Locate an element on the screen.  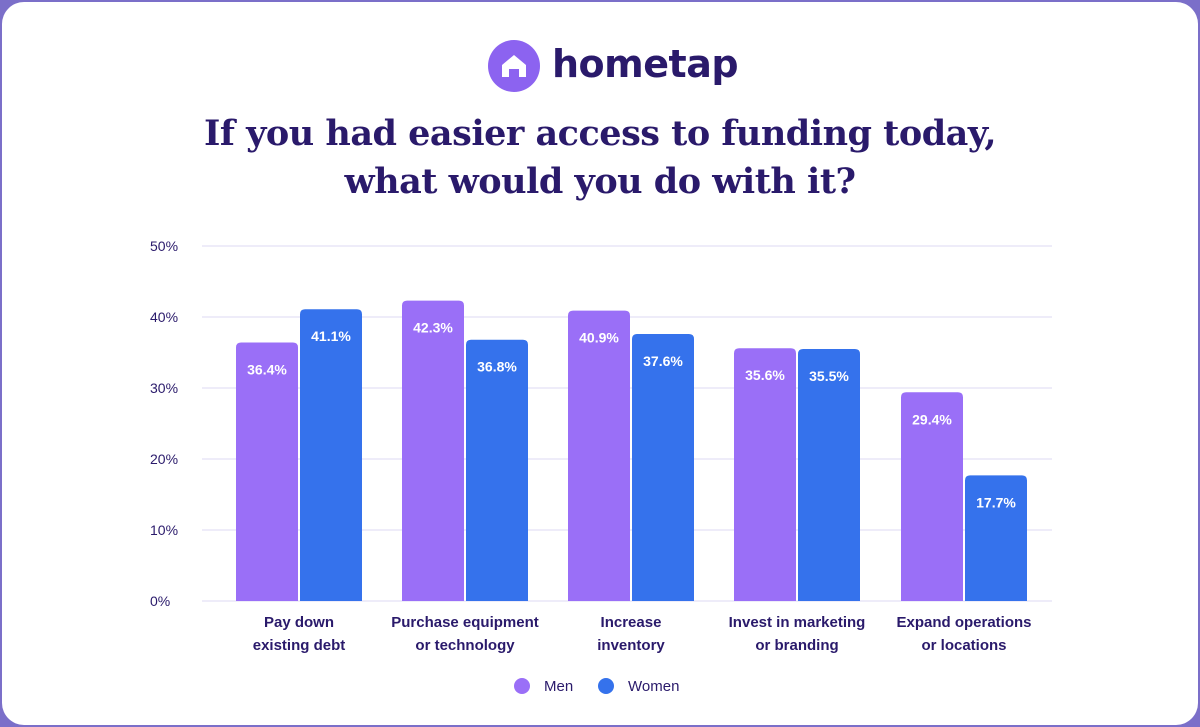
brand-name: hometap is located at coordinates (645, 64).